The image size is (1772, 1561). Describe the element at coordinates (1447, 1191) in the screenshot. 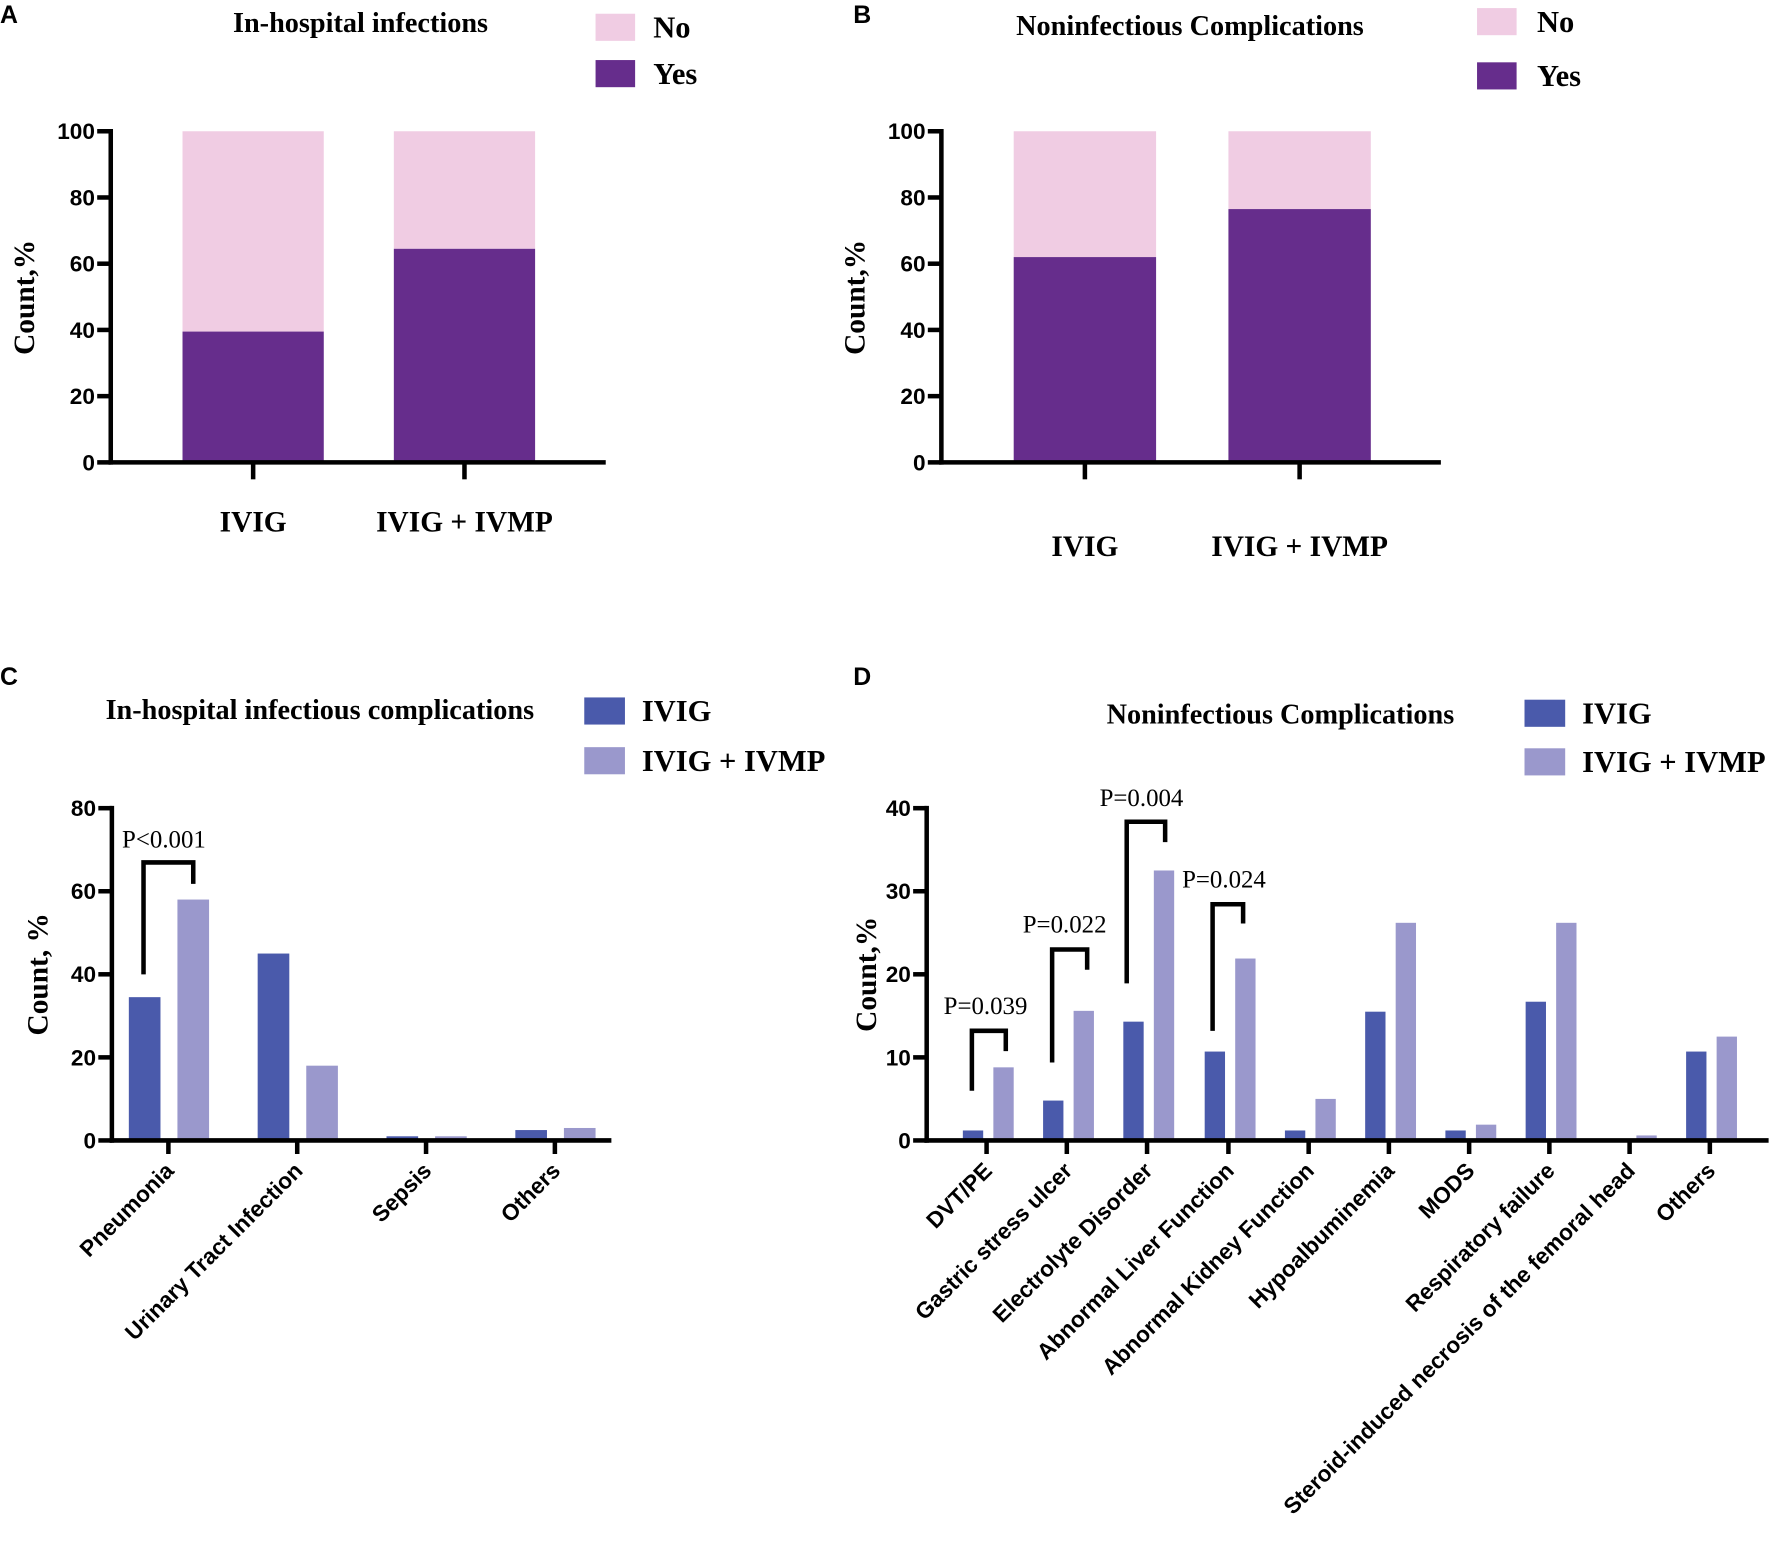

I see `x-tick-label: MODS` at that location.